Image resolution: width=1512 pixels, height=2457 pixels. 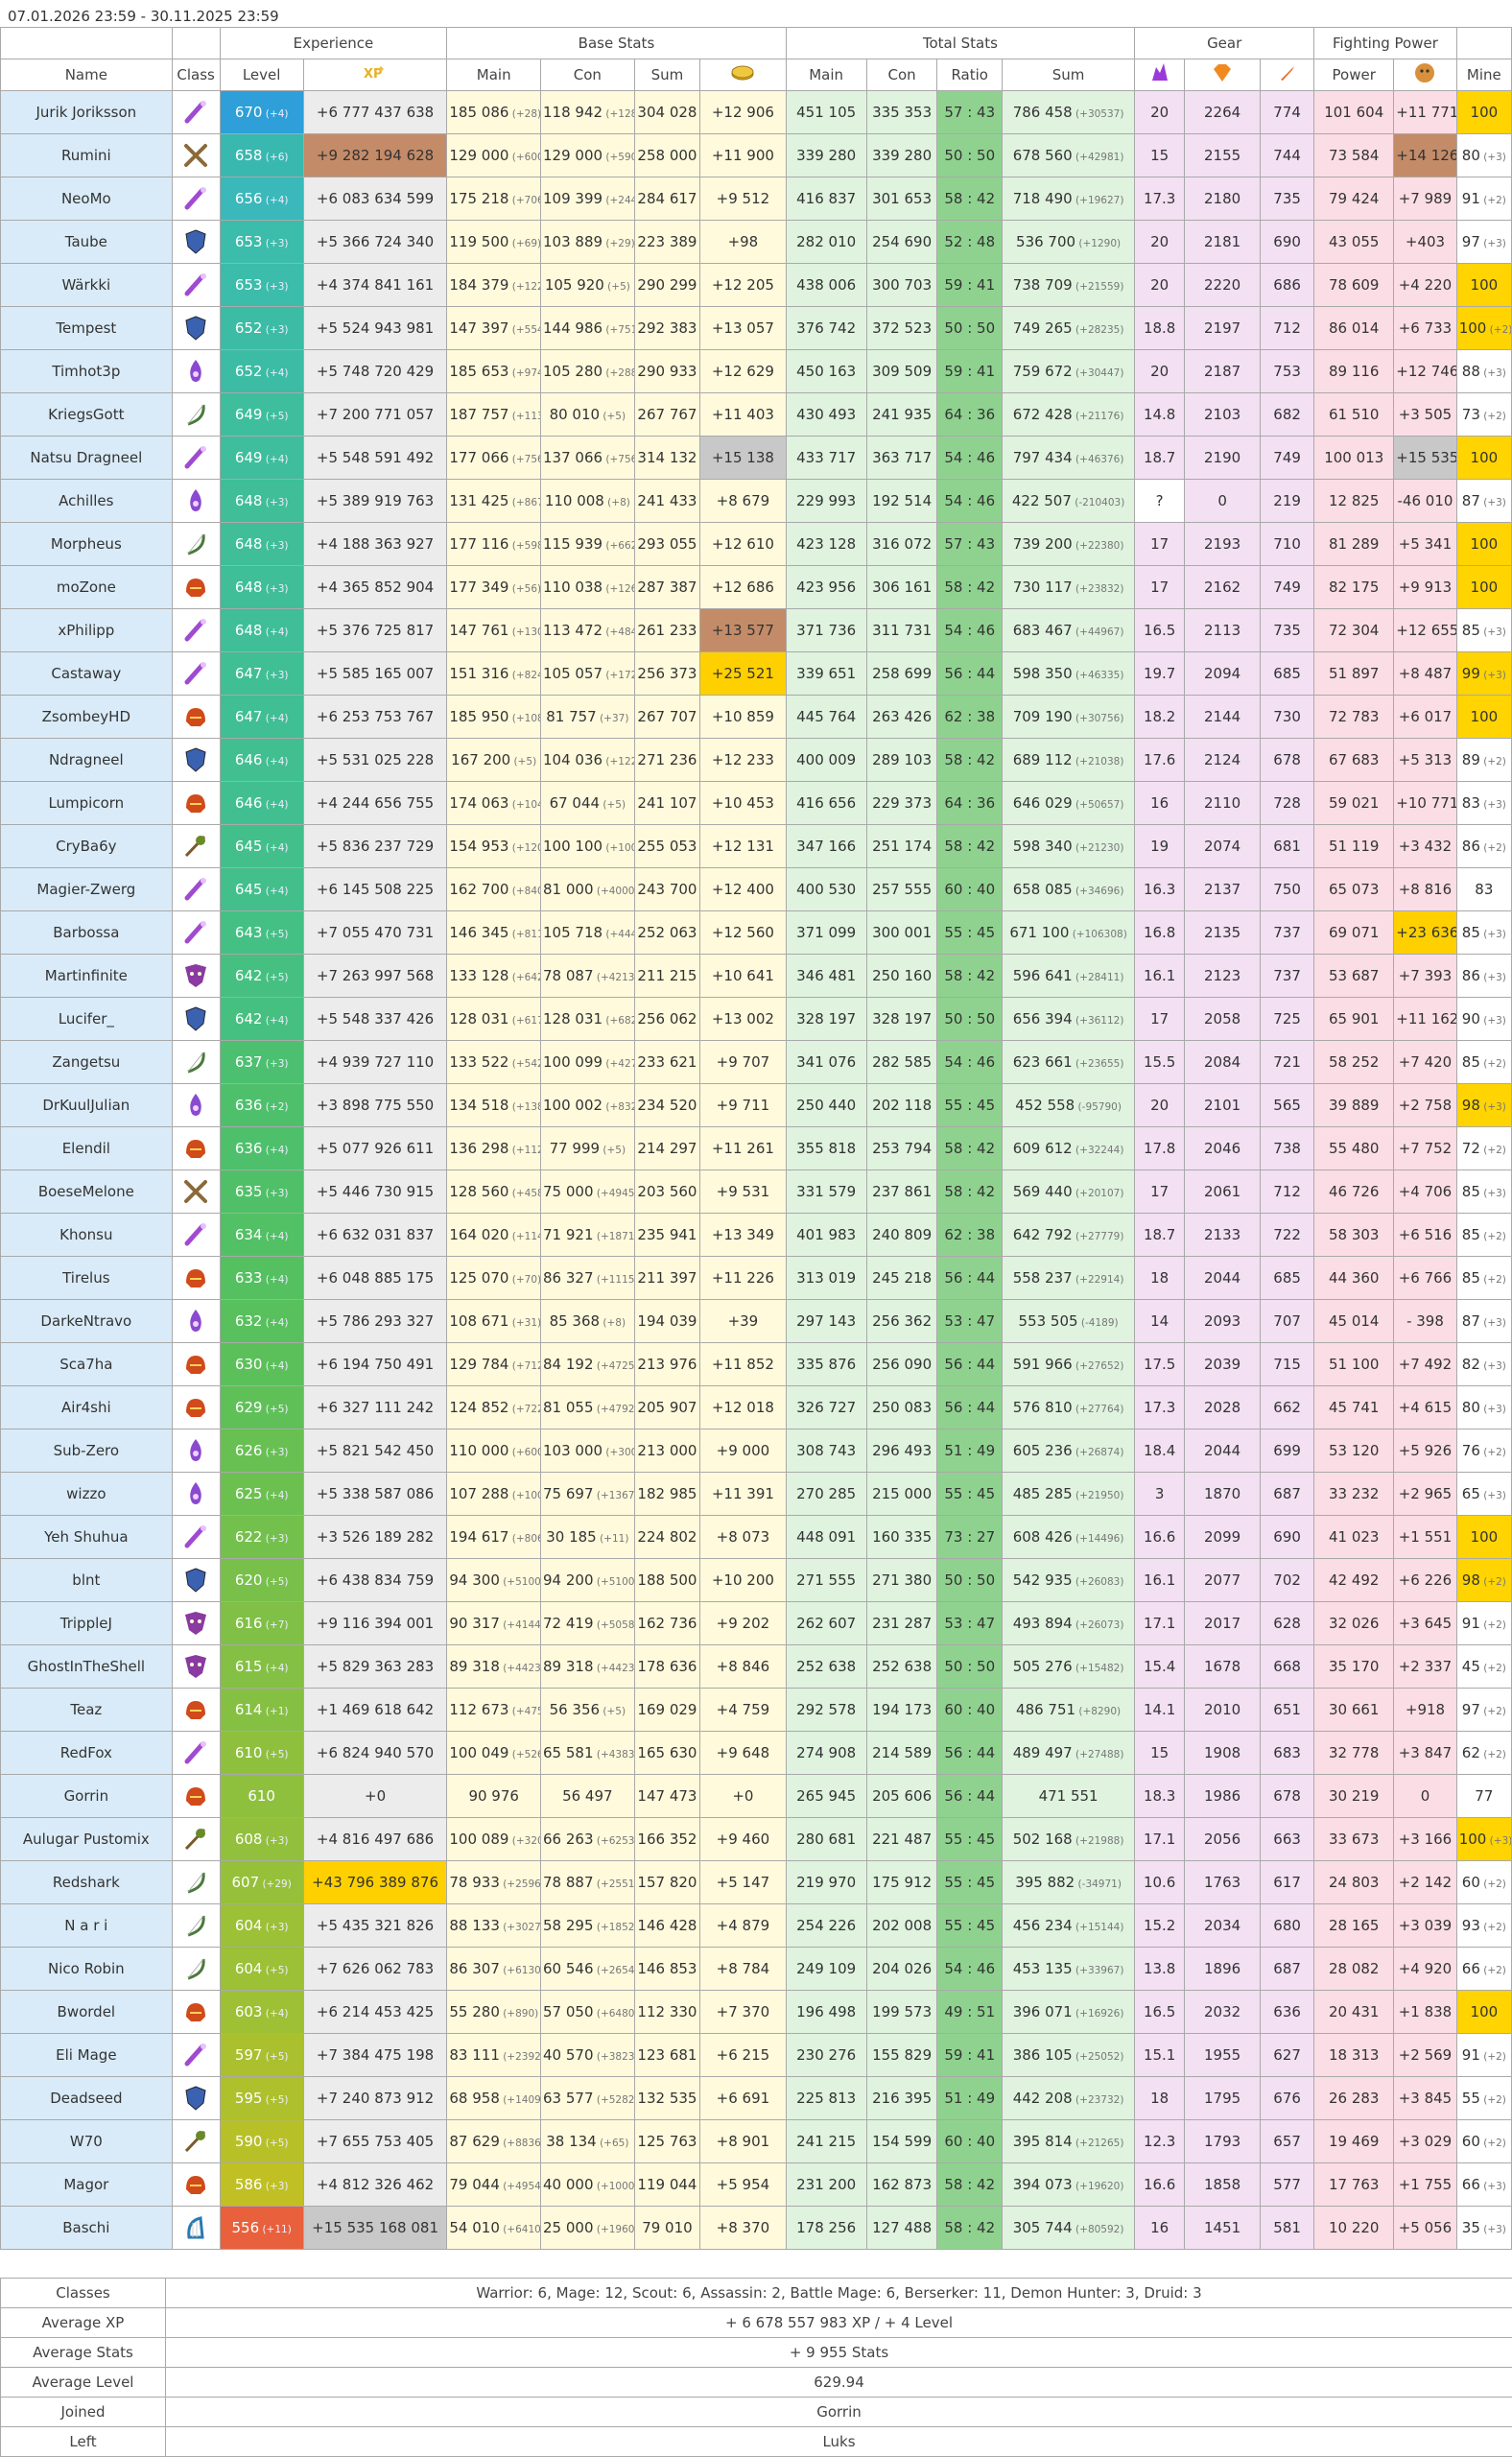 I want to click on col-name: Name, so click(x=87, y=75).